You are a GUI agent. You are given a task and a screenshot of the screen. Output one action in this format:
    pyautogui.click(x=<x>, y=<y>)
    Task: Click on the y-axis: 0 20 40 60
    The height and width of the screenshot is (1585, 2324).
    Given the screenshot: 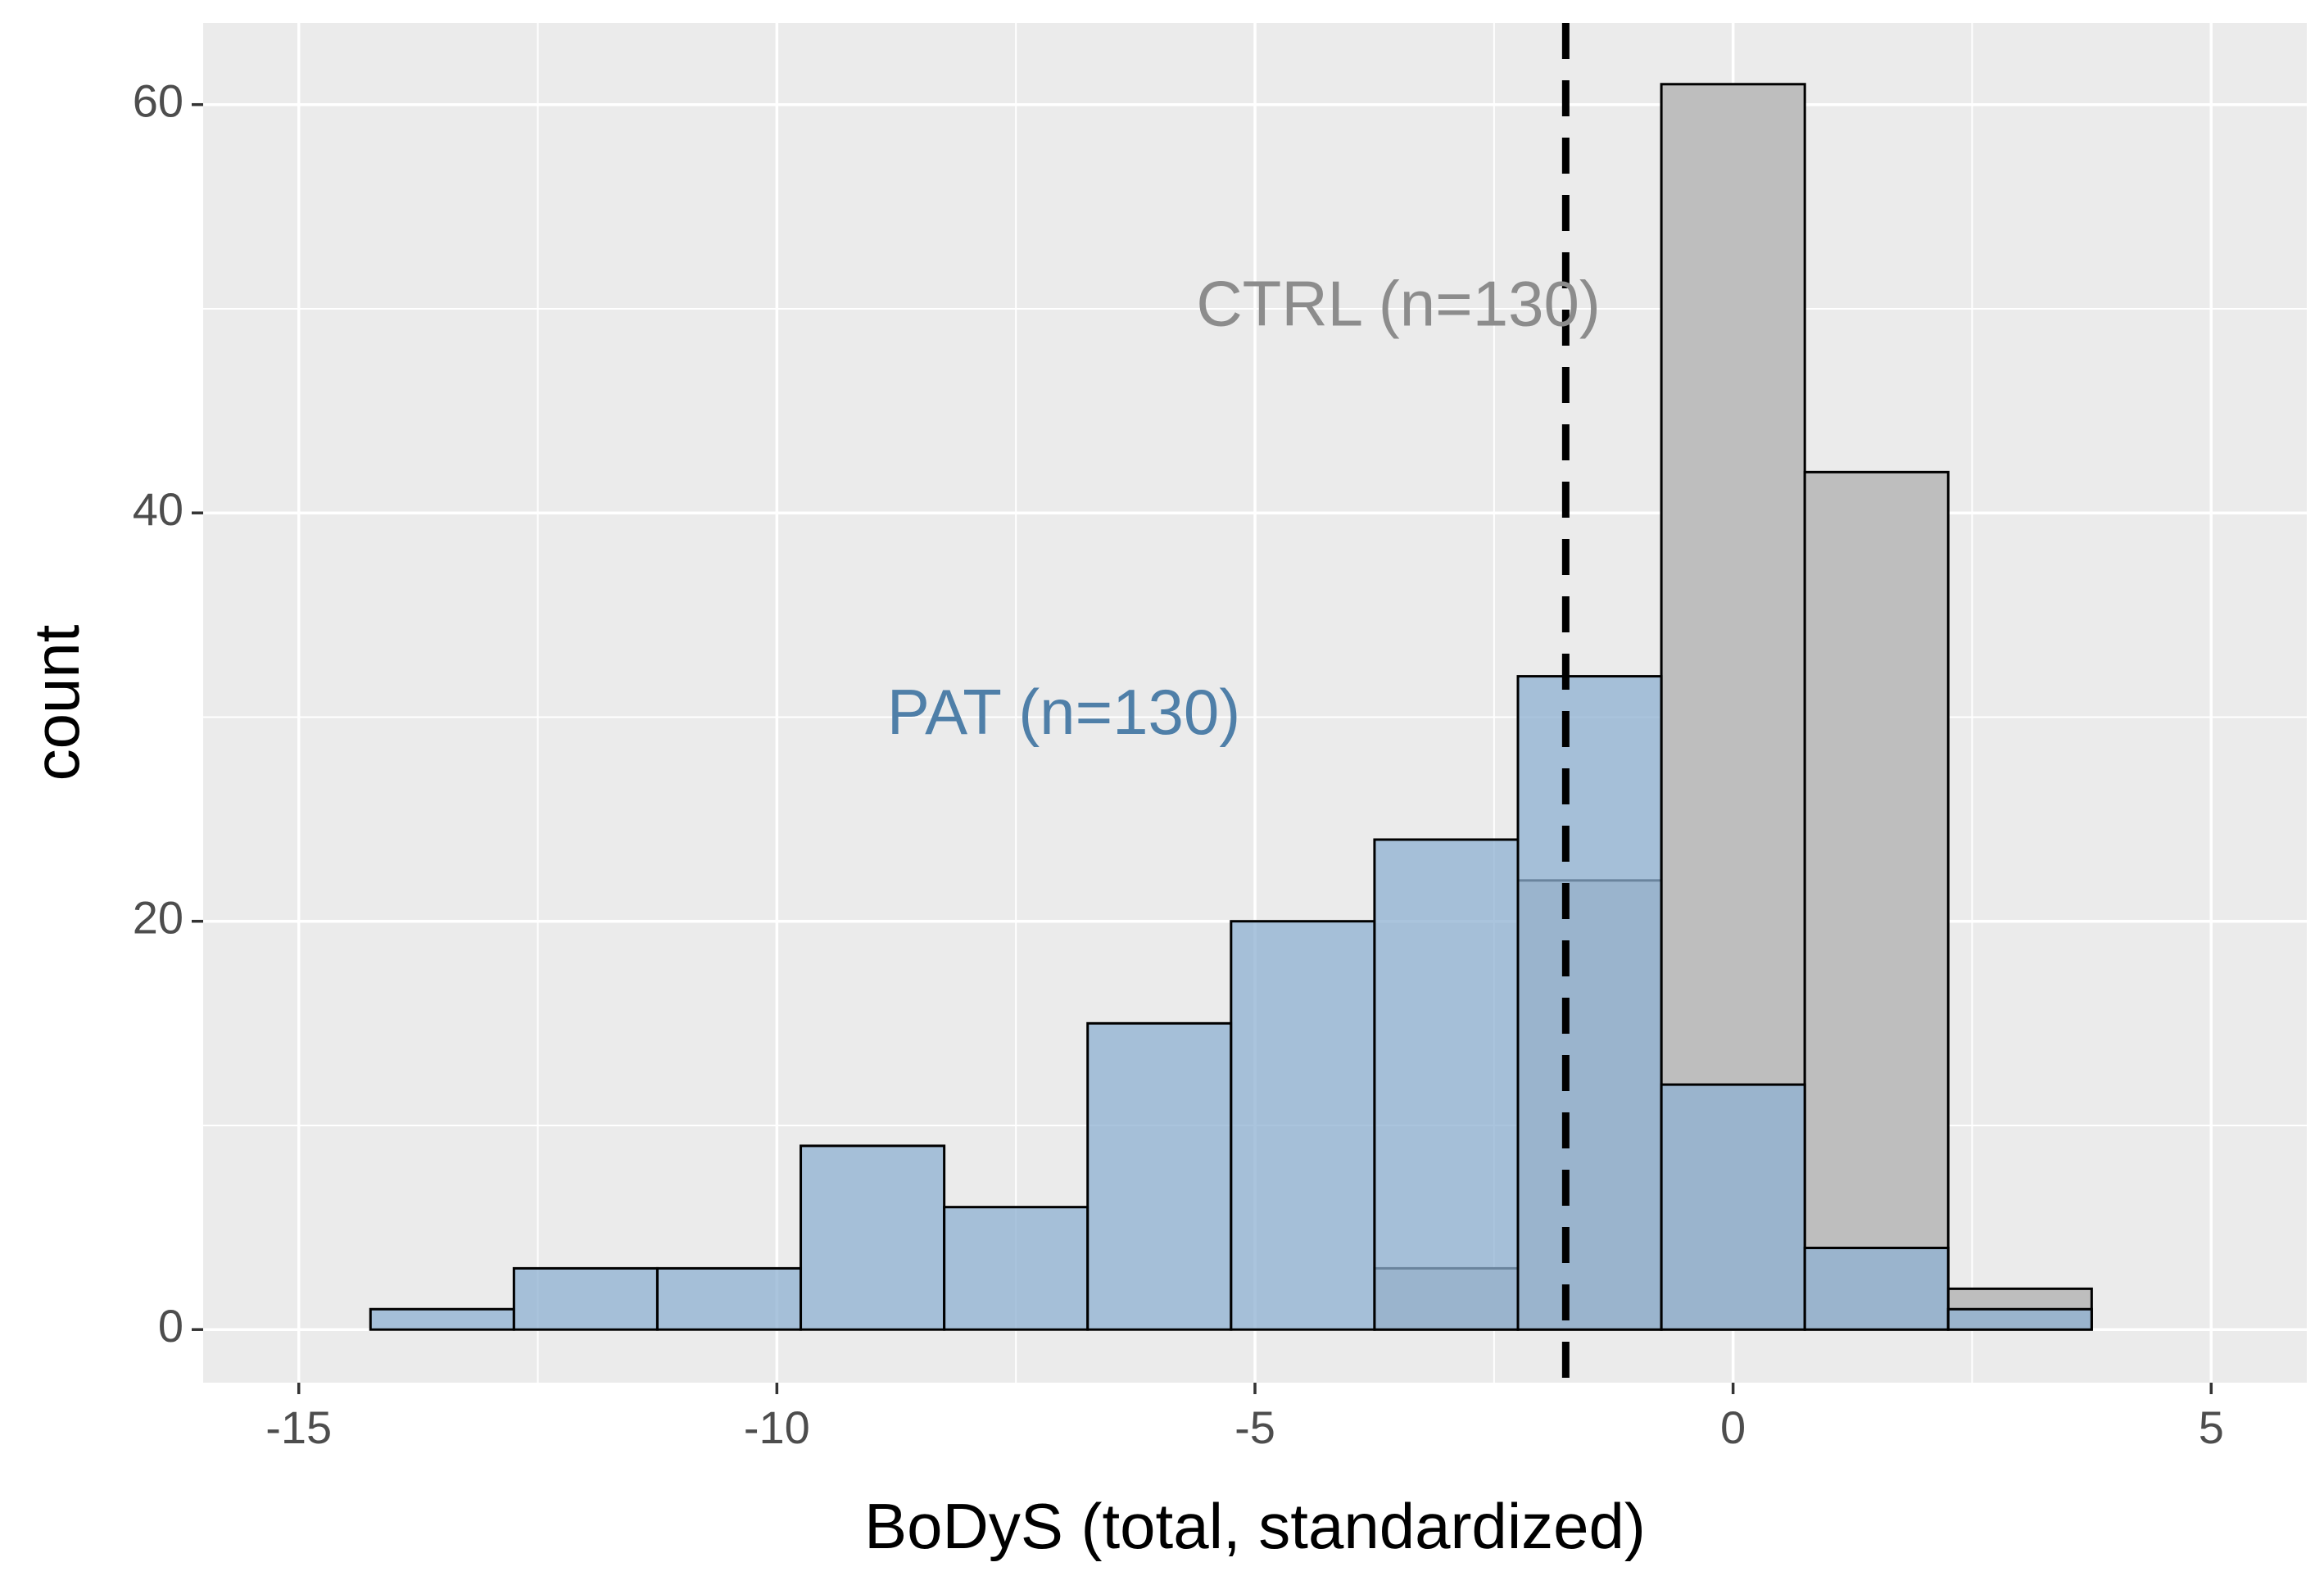 What is the action you would take?
    pyautogui.click(x=168, y=713)
    